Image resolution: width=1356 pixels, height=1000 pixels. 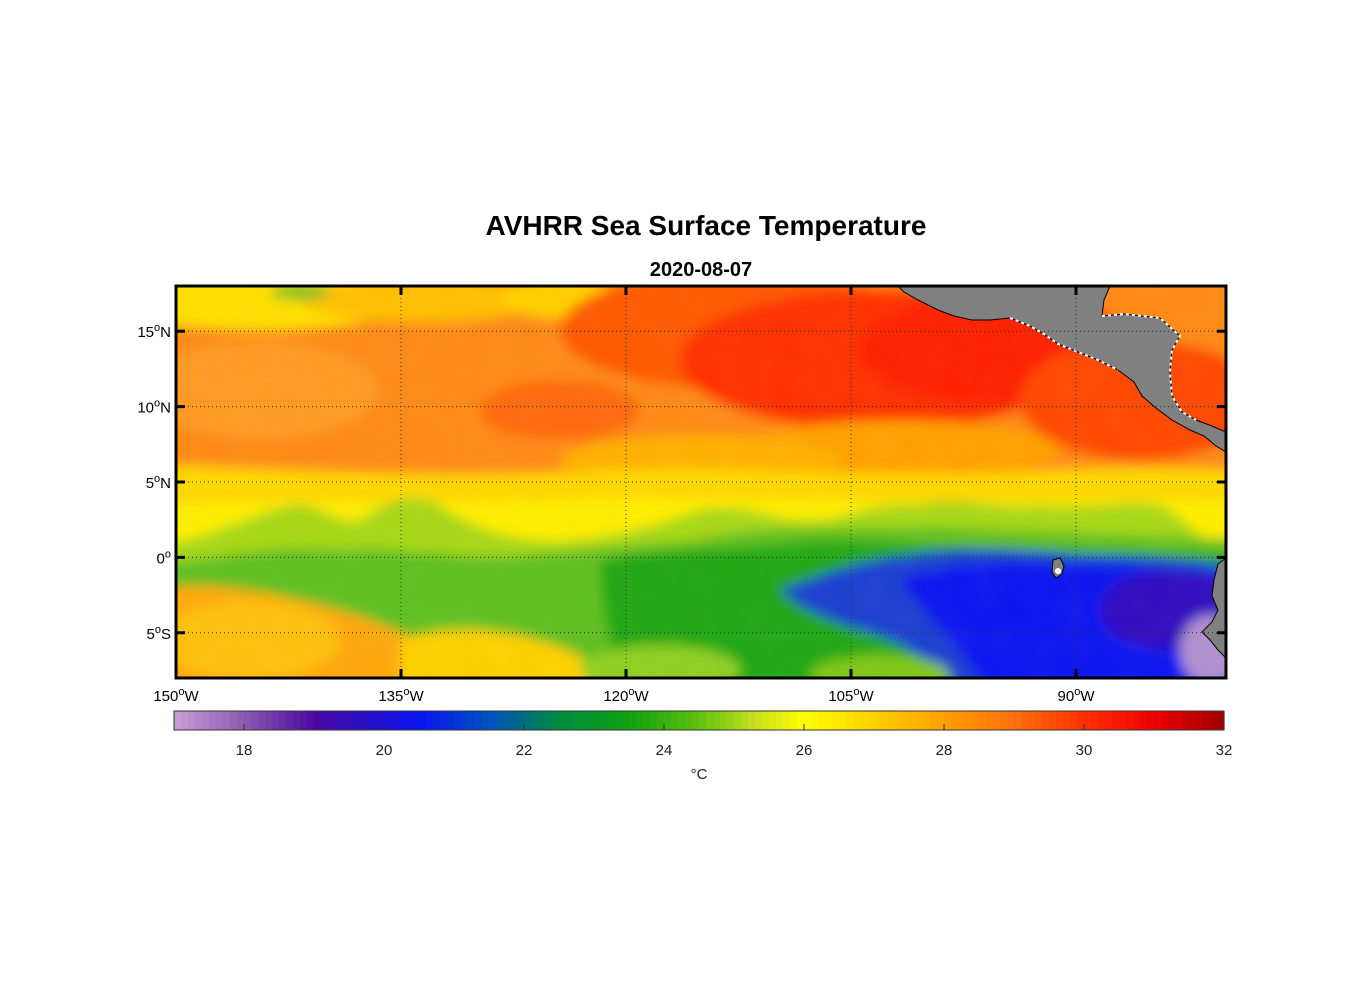 What do you see at coordinates (384, 750) in the screenshot?
I see `colorbar-tick-label-20: 20` at bounding box center [384, 750].